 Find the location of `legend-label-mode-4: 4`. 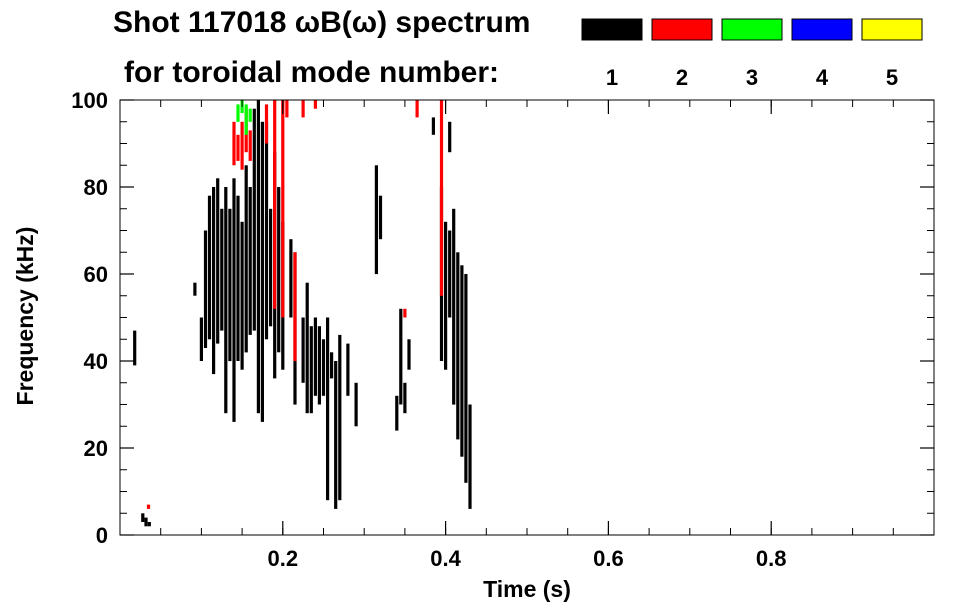

legend-label-mode-4: 4 is located at coordinates (822, 77).